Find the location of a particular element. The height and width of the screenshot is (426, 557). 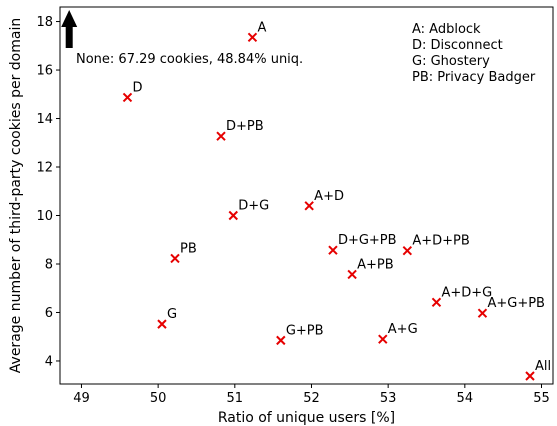

data-point: A+G is located at coordinates (398, 333).